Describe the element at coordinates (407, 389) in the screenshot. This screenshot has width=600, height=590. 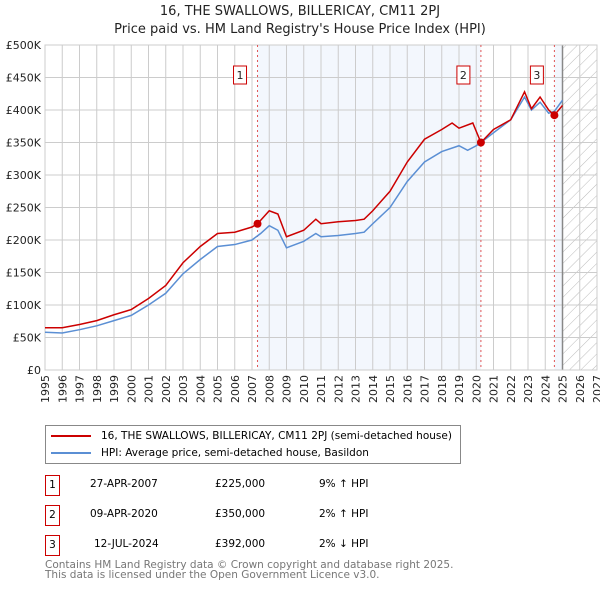
I see `x-tick-label: 2016` at that location.